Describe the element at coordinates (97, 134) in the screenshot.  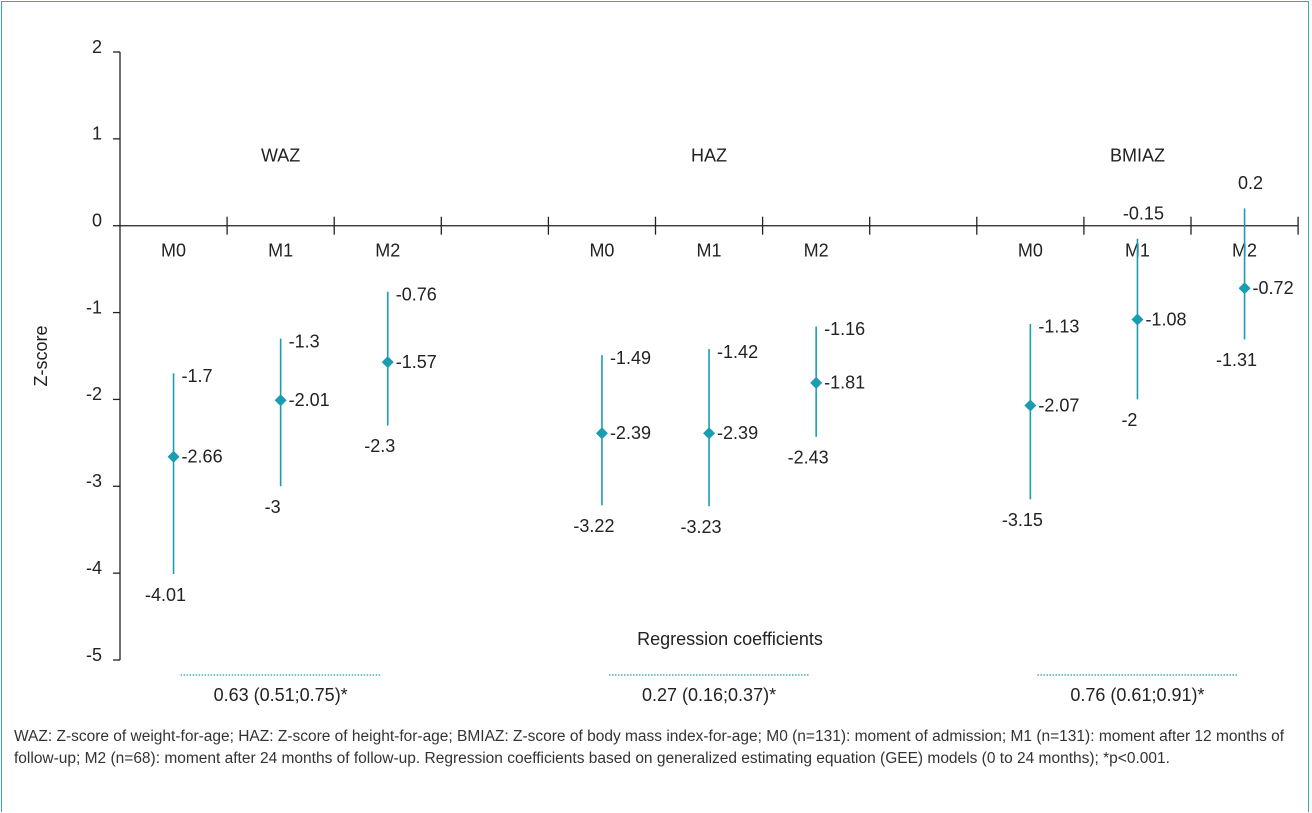
I see `y-tick-label: 1` at that location.